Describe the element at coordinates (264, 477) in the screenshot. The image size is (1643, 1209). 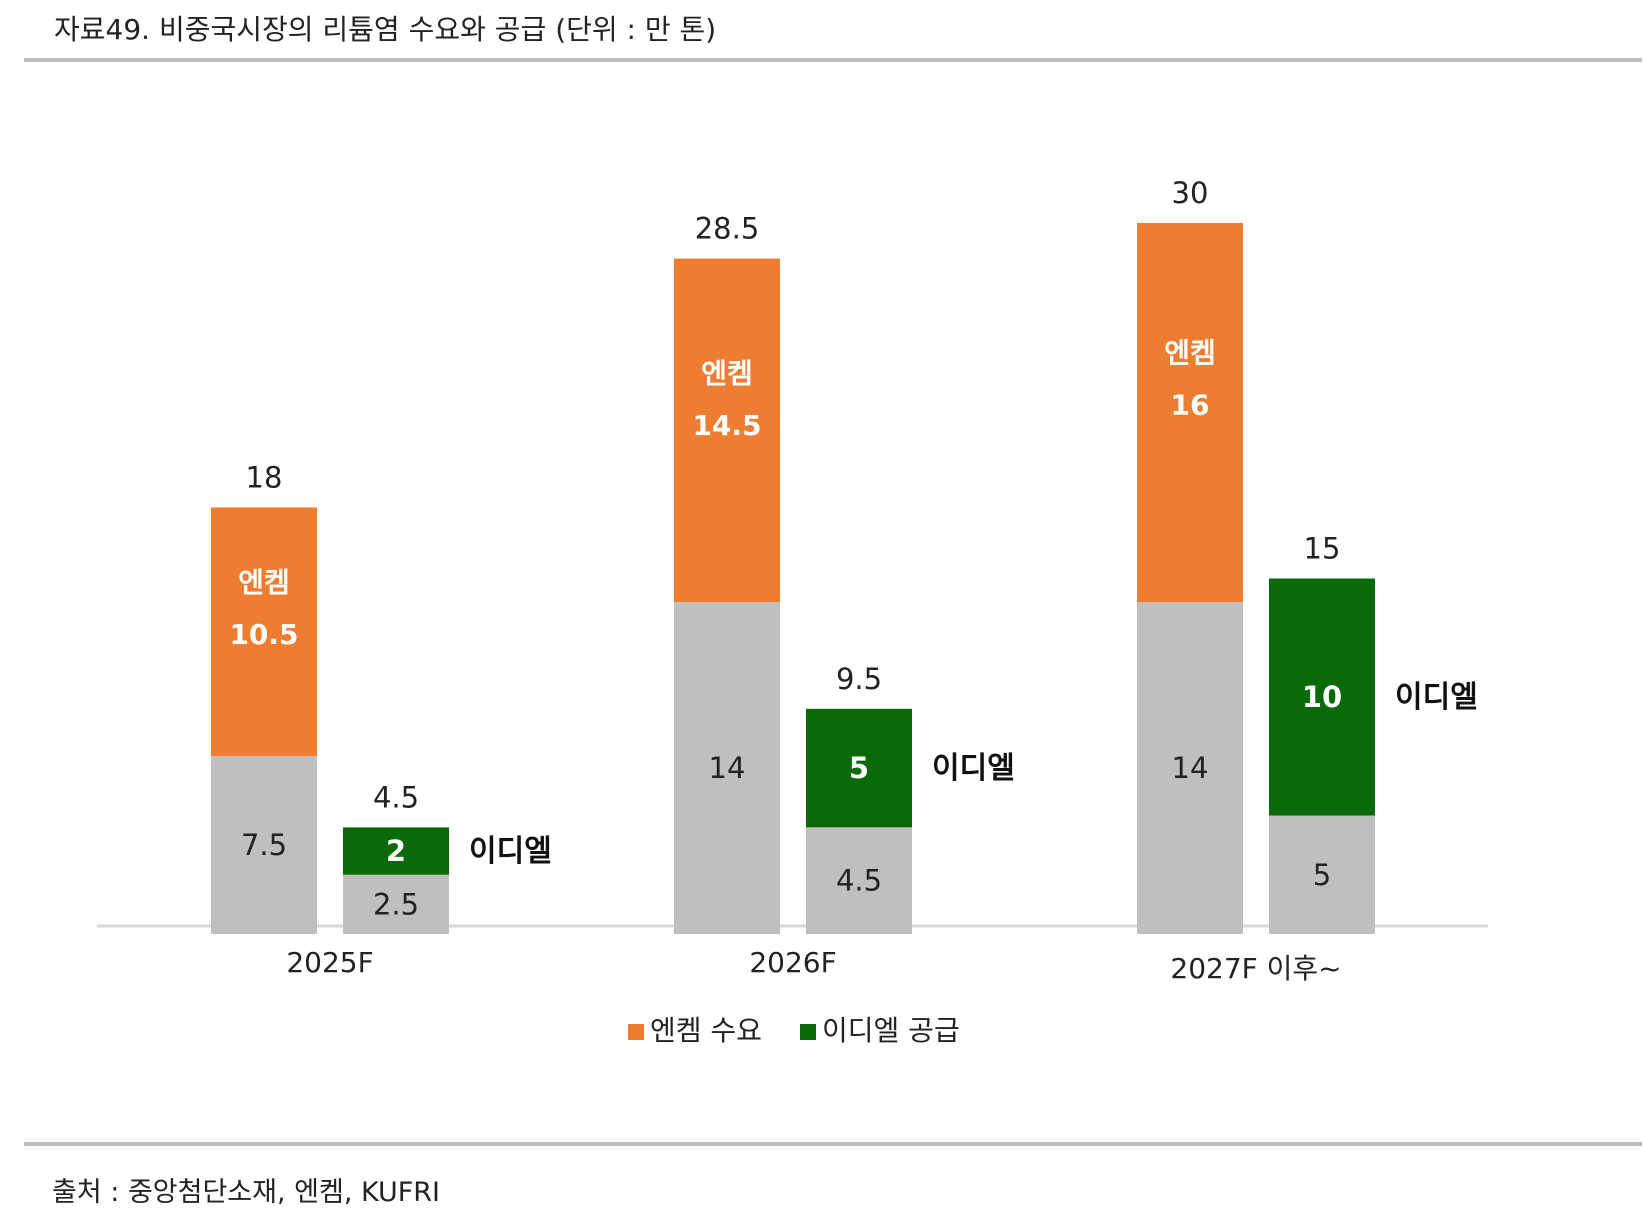
I see `total-value-label: 18` at that location.